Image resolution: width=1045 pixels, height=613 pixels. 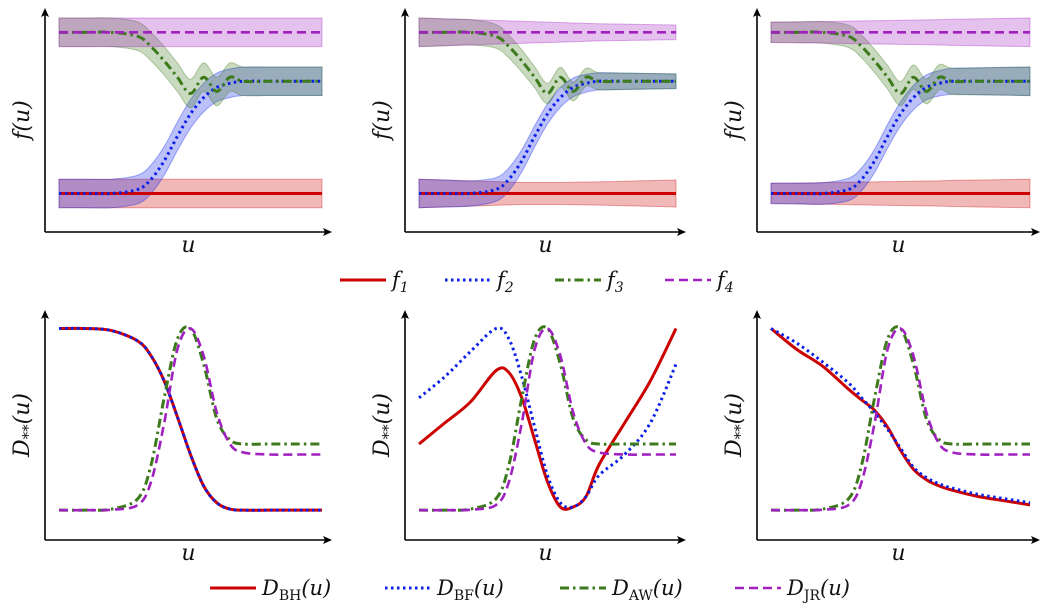 What do you see at coordinates (818, 590) in the screenshot?
I see `legend-label: DJR(u)` at bounding box center [818, 590].